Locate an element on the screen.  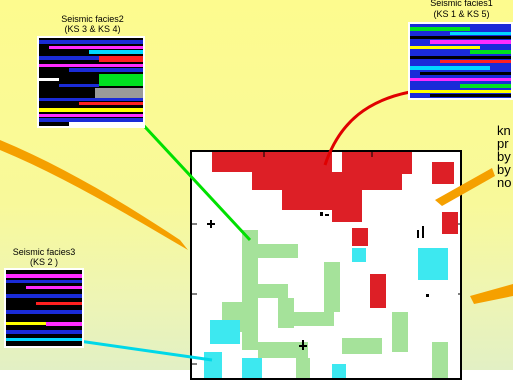
facies3-traces is located at coordinates (44, 308).